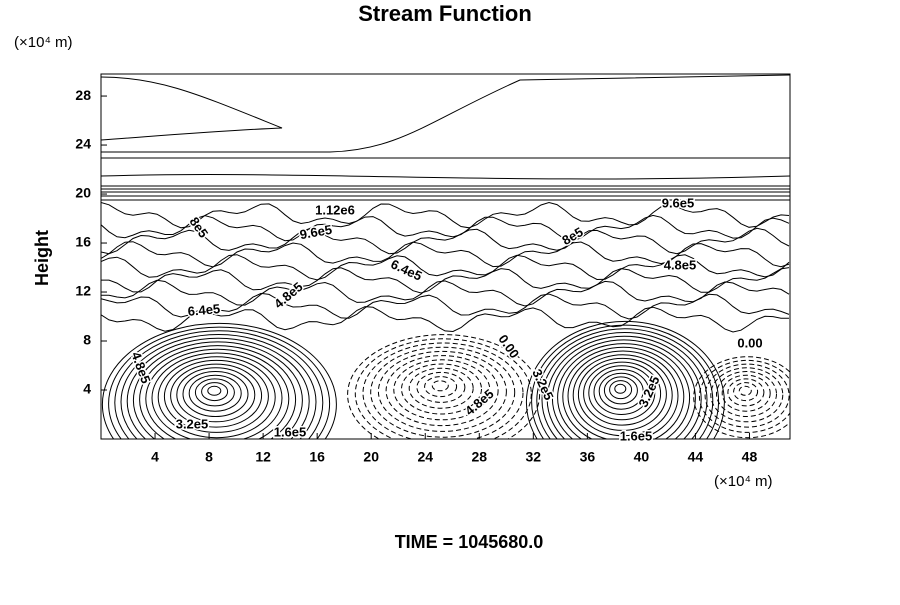 Image resolution: width=900 pixels, height=605 pixels. I want to click on x-unit-label: (×10⁴ m), so click(743, 481).